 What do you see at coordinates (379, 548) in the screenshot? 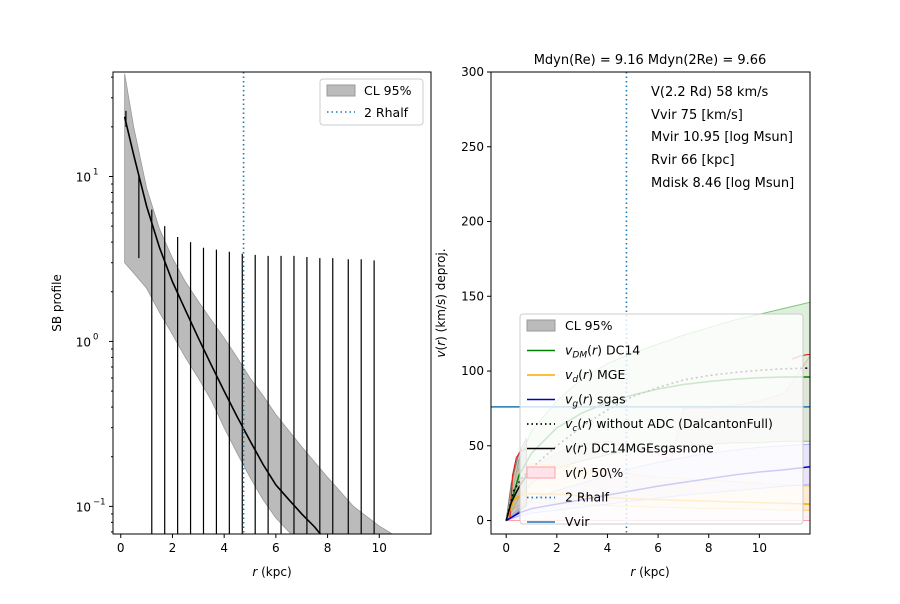
I see `left-xtick-label: 10` at bounding box center [379, 548].